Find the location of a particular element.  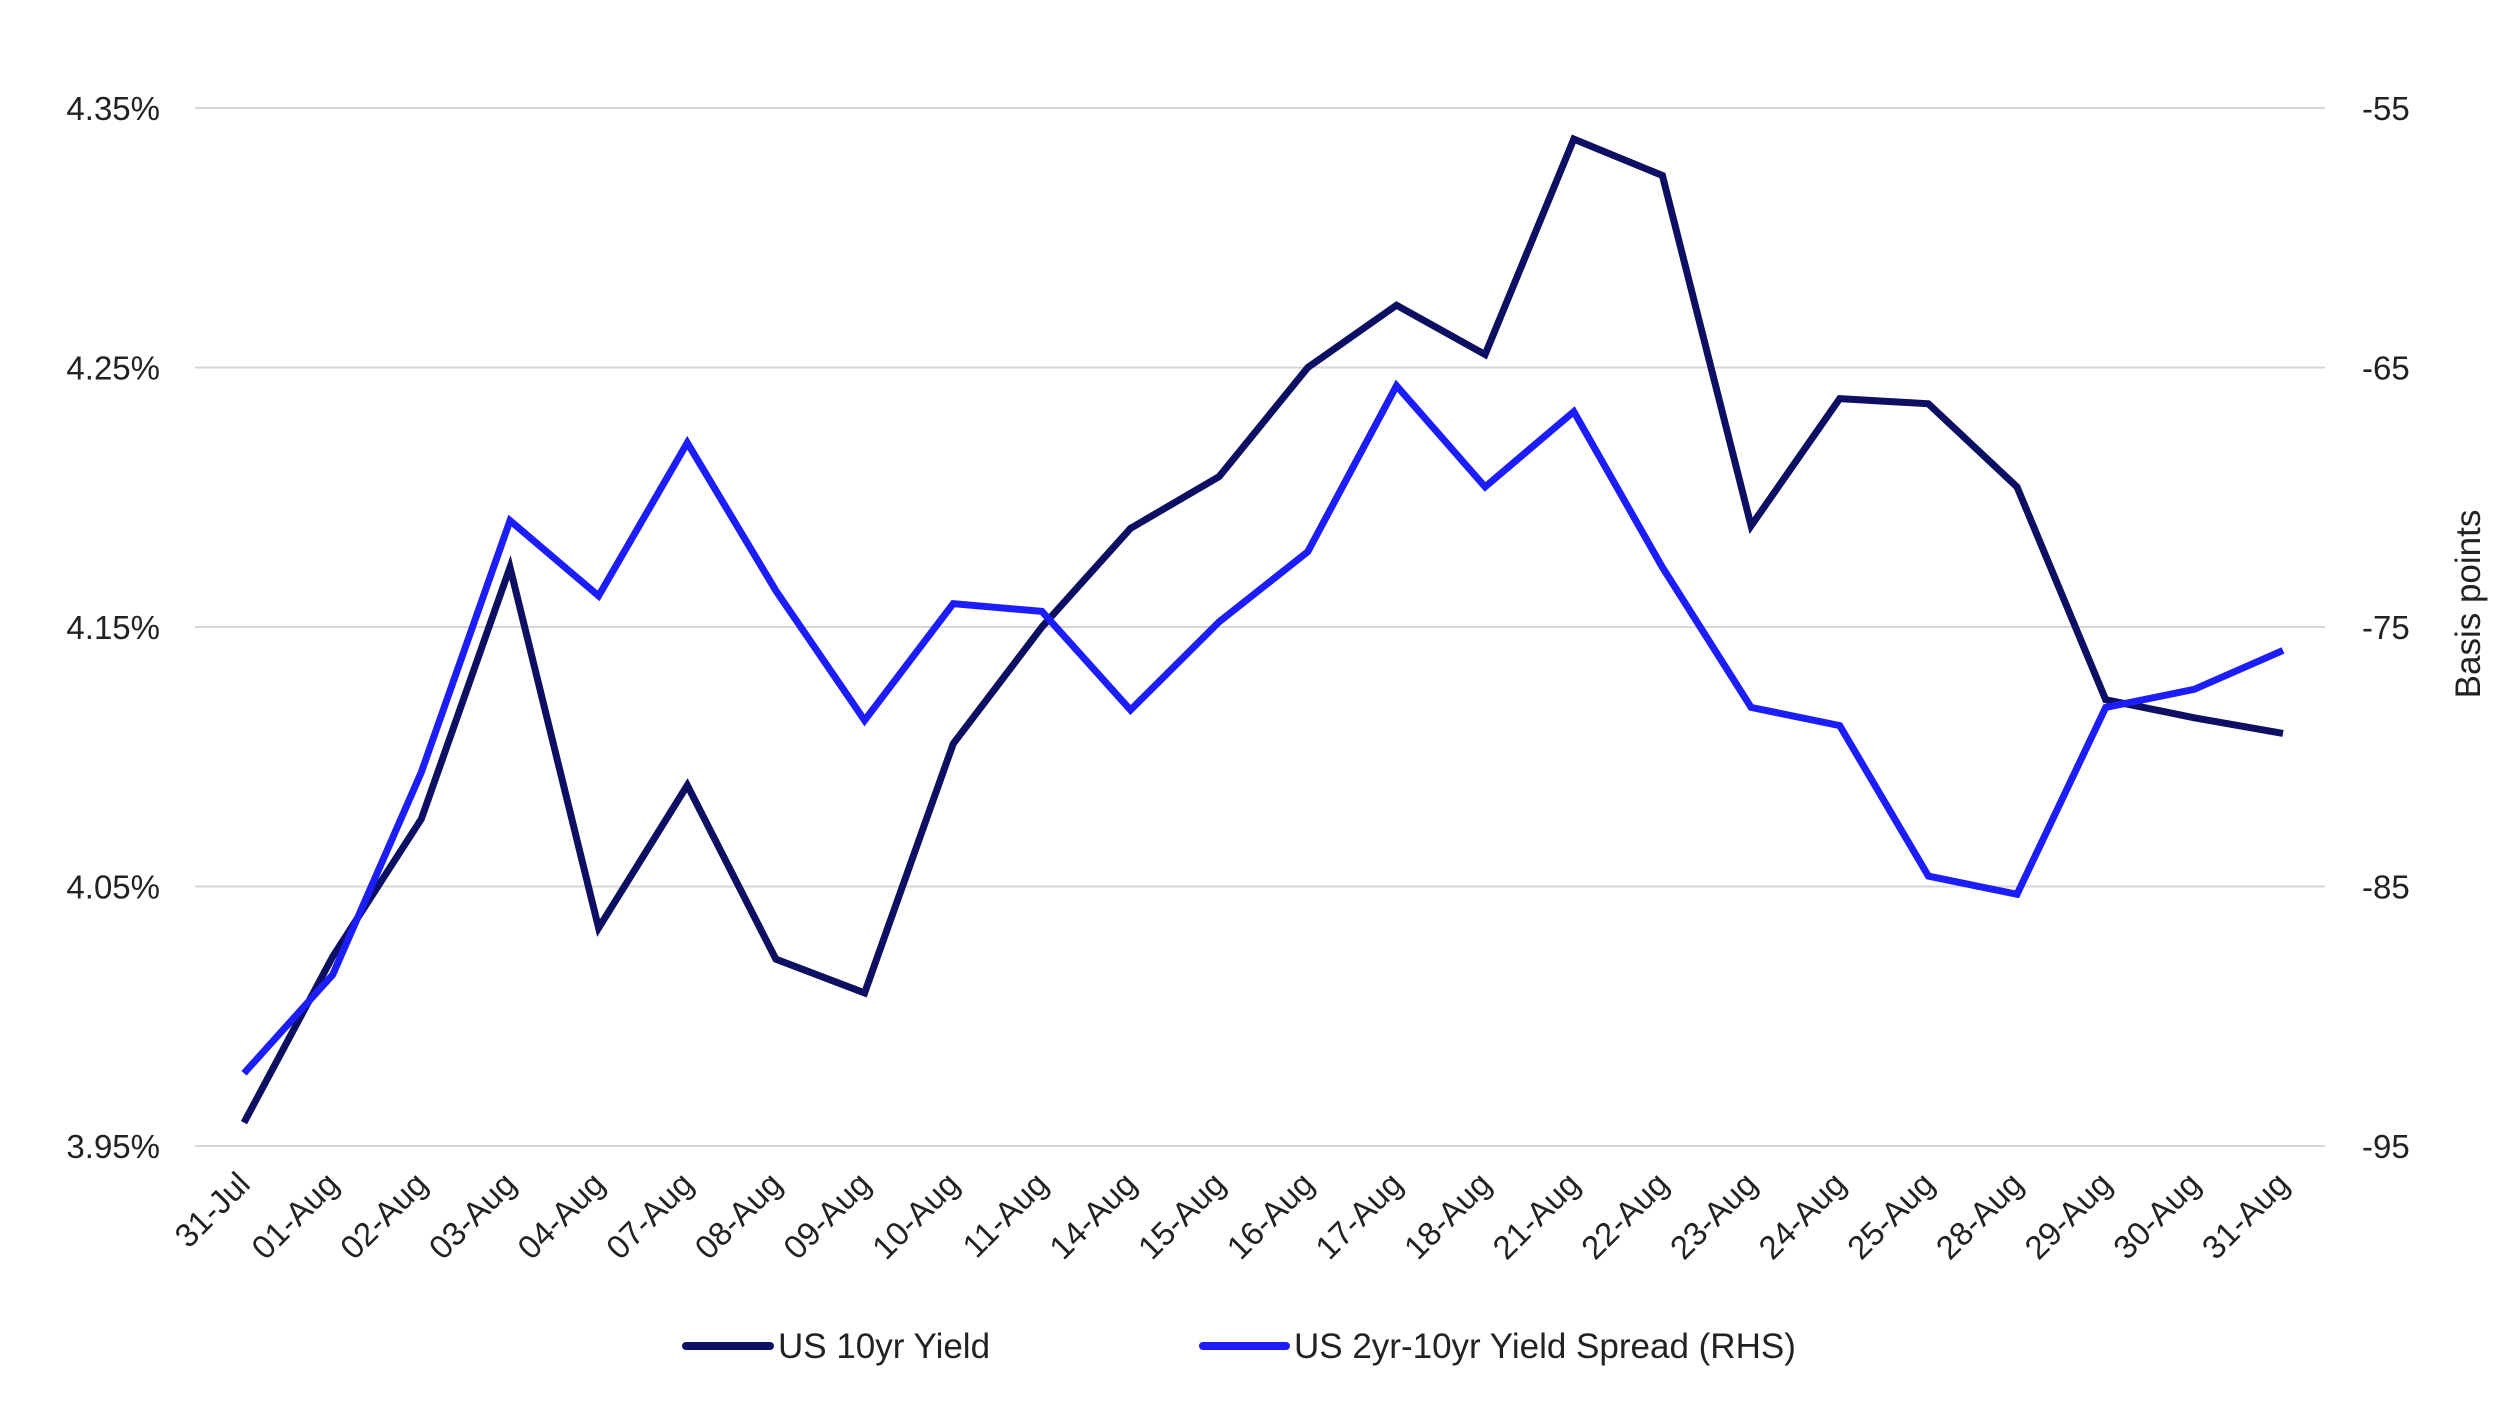

right-tick-label: -55 is located at coordinates (2386, 108).